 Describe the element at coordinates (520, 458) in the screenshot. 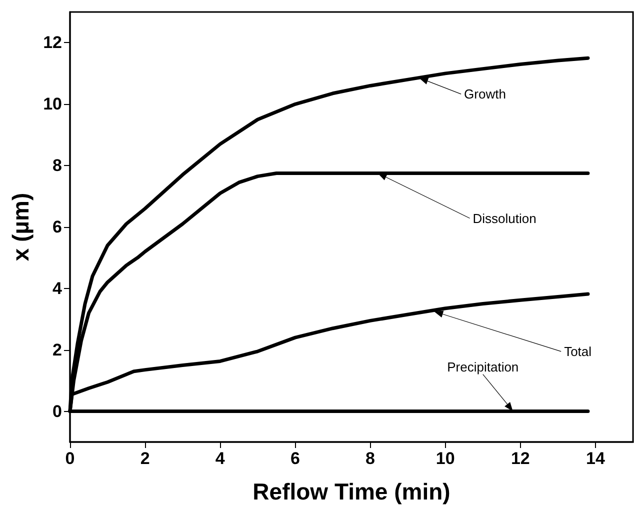

I see `x-tick-label: 12` at that location.